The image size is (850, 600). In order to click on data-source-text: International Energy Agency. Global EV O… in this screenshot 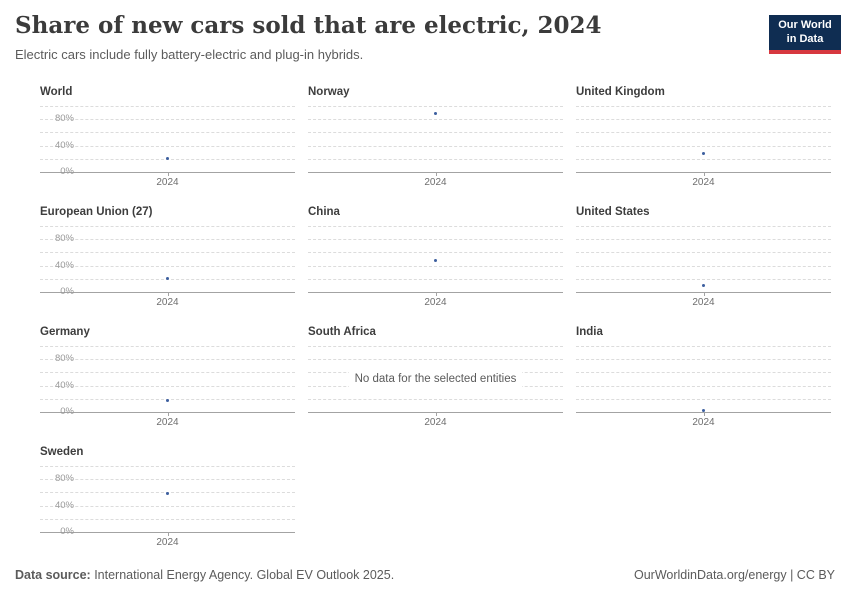, I will do `click(242, 575)`.